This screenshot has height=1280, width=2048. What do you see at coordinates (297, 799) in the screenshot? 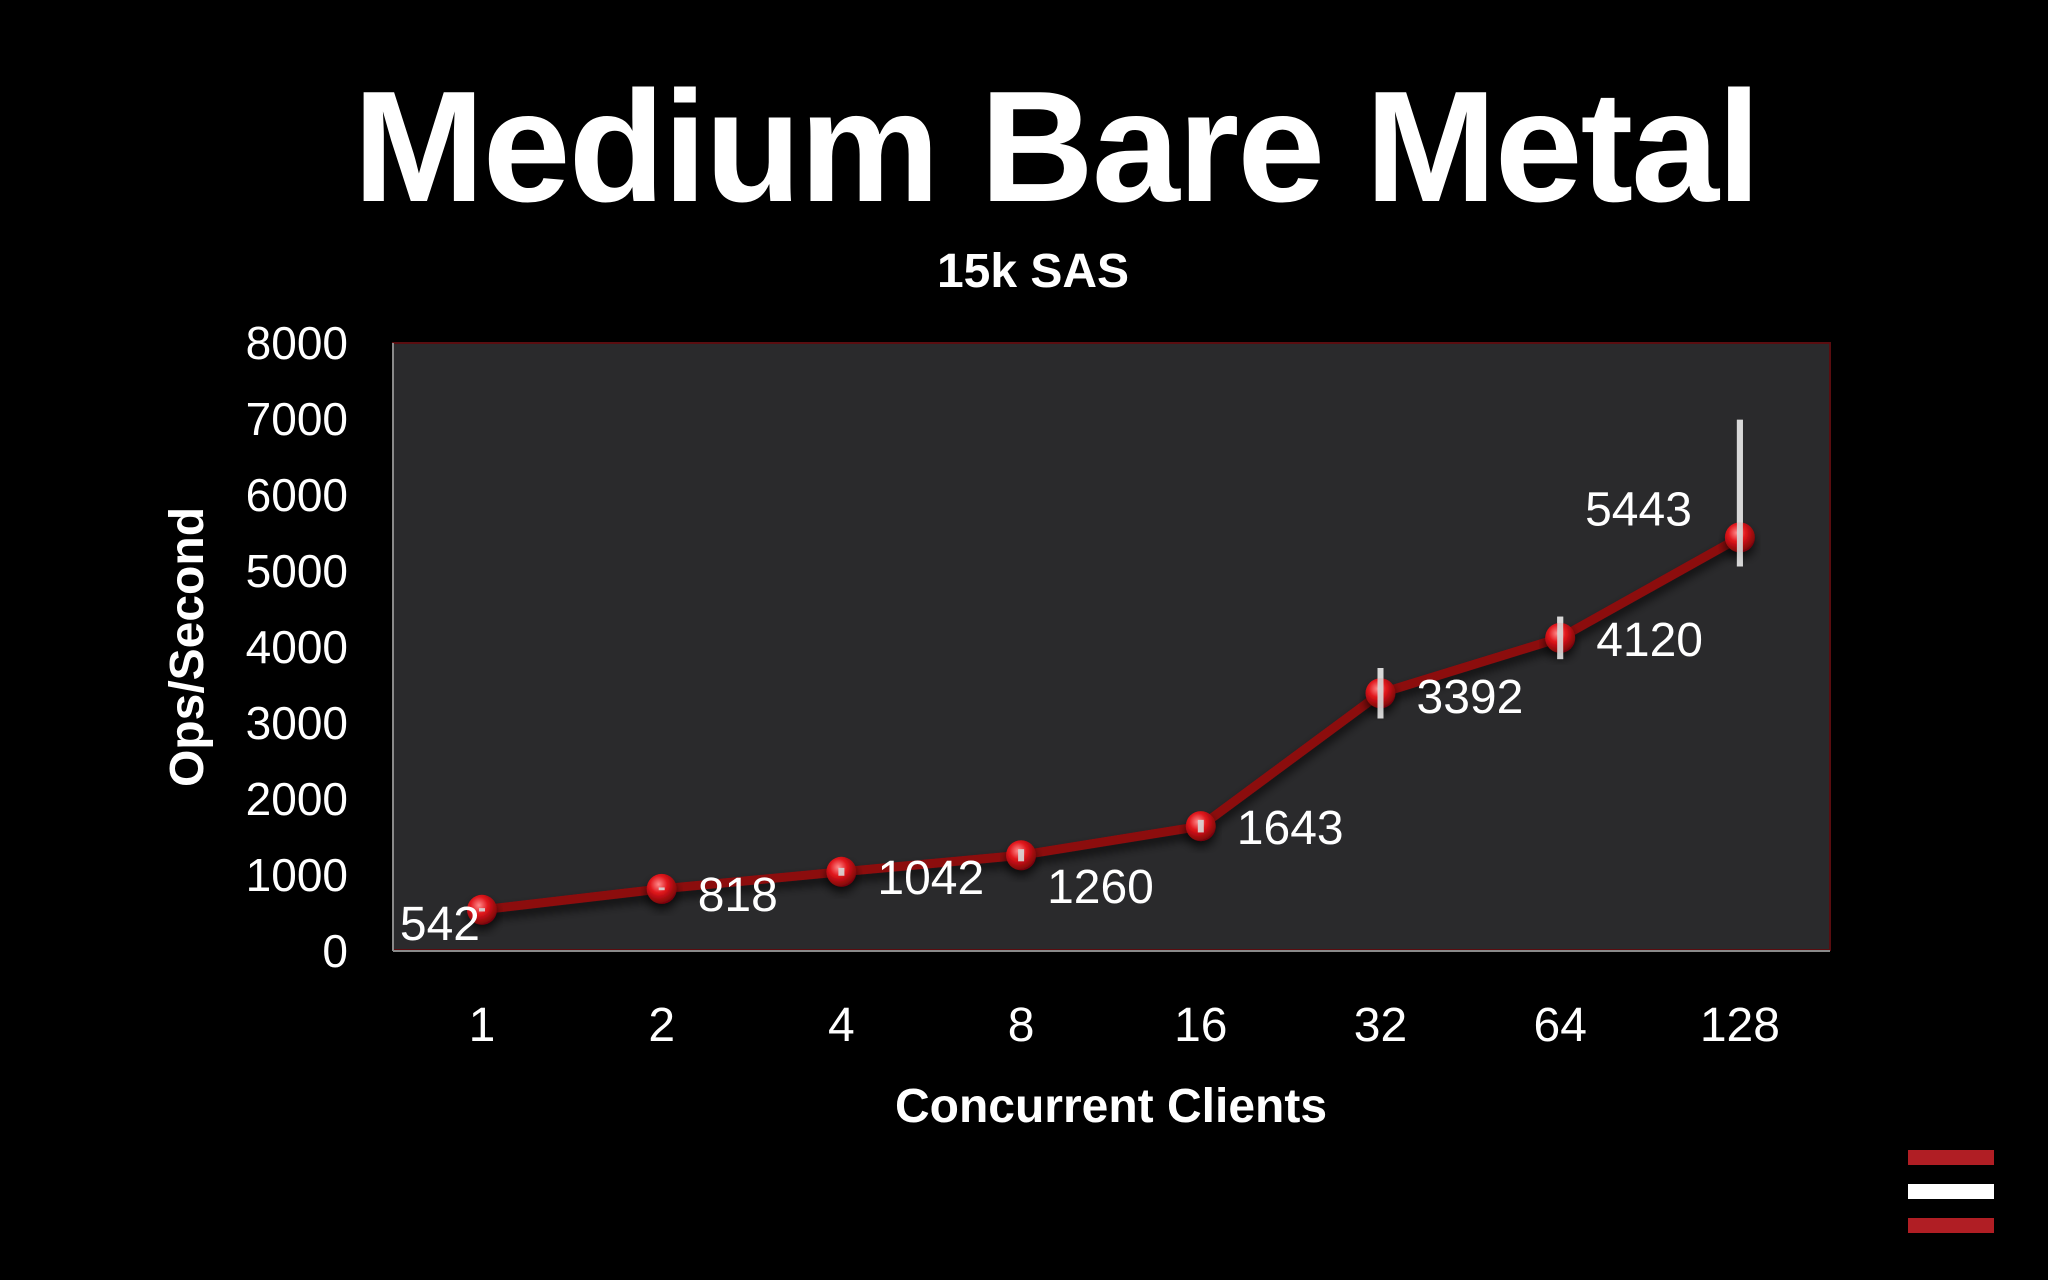
I see `y-tick-label: 2000` at bounding box center [297, 799].